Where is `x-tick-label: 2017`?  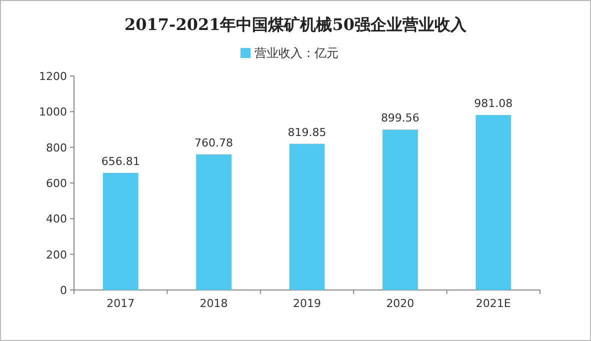
x-tick-label: 2017 is located at coordinates (120, 303).